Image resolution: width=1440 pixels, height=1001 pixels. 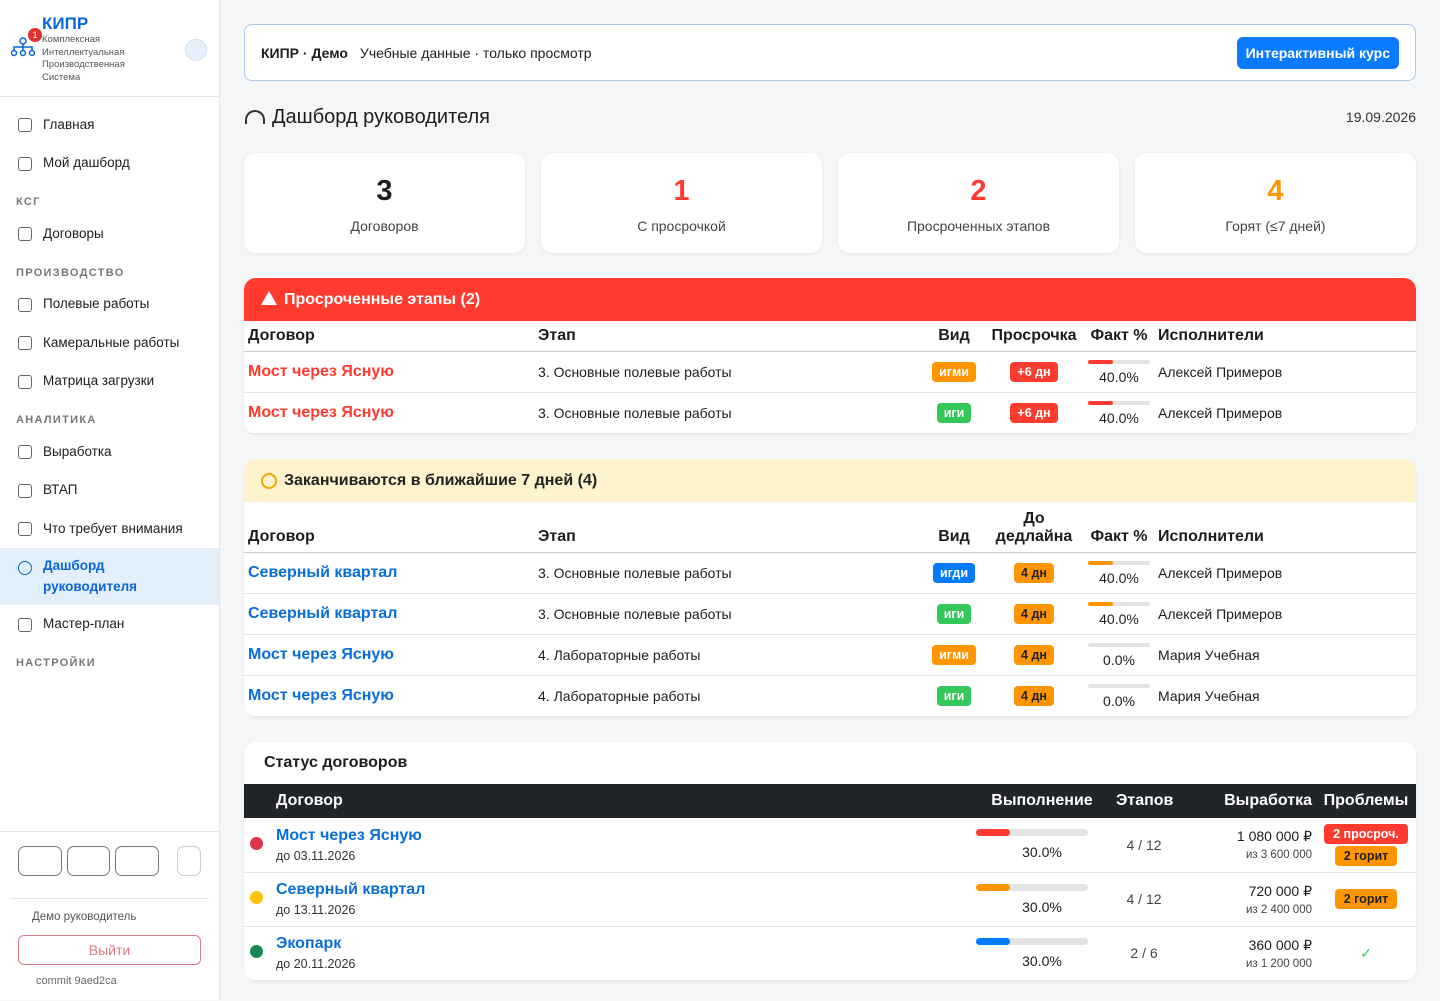 I want to click on column-header: Договор, so click(x=622, y=801).